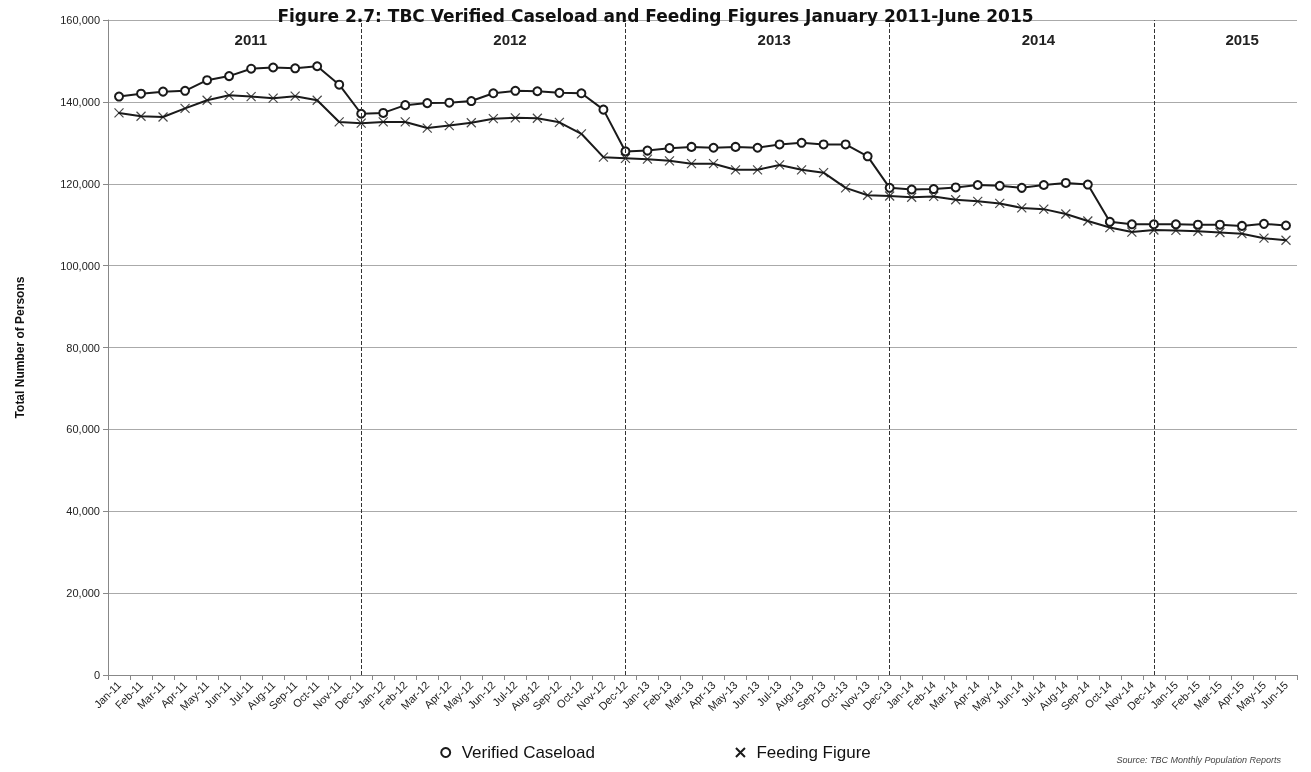 This screenshot has height=772, width=1311. Describe the element at coordinates (528, 752) in the screenshot. I see `legend-label: Verified Caseload` at that location.